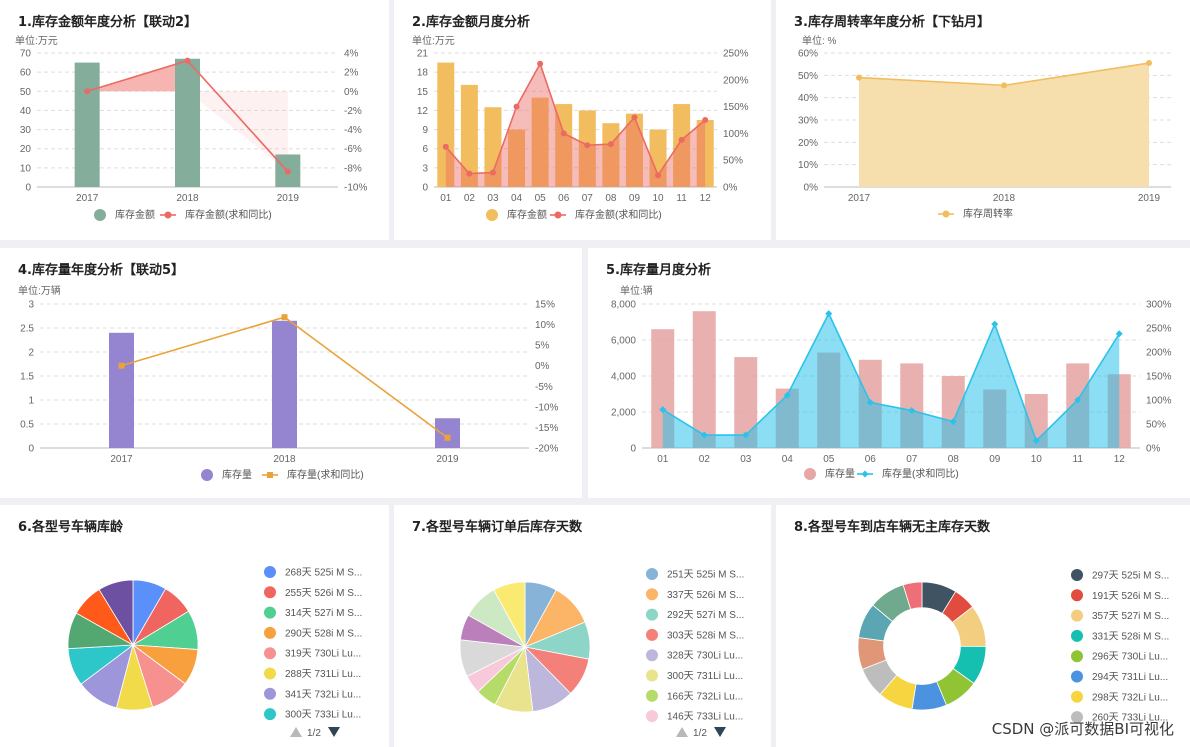 Image resolution: width=1190 pixels, height=747 pixels. Describe the element at coordinates (988, 213) in the screenshot. I see `legend-label: 库存周转率` at that location.